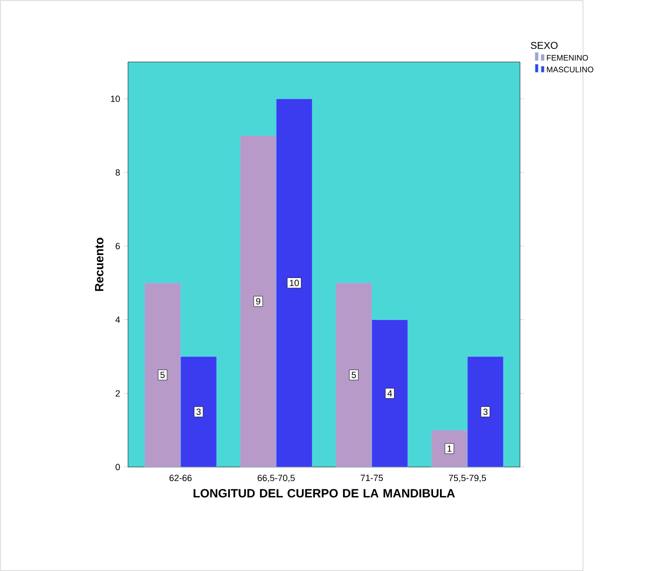 Image resolution: width=672 pixels, height=571 pixels. I want to click on y-tick-label: 8, so click(118, 172).